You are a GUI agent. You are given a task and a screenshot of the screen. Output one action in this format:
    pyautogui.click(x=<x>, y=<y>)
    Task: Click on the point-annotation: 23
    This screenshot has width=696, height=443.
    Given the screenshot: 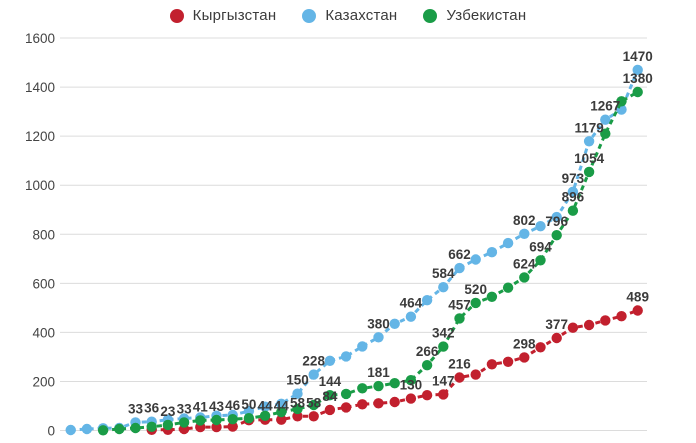 What is the action you would take?
    pyautogui.click(x=168, y=411)
    